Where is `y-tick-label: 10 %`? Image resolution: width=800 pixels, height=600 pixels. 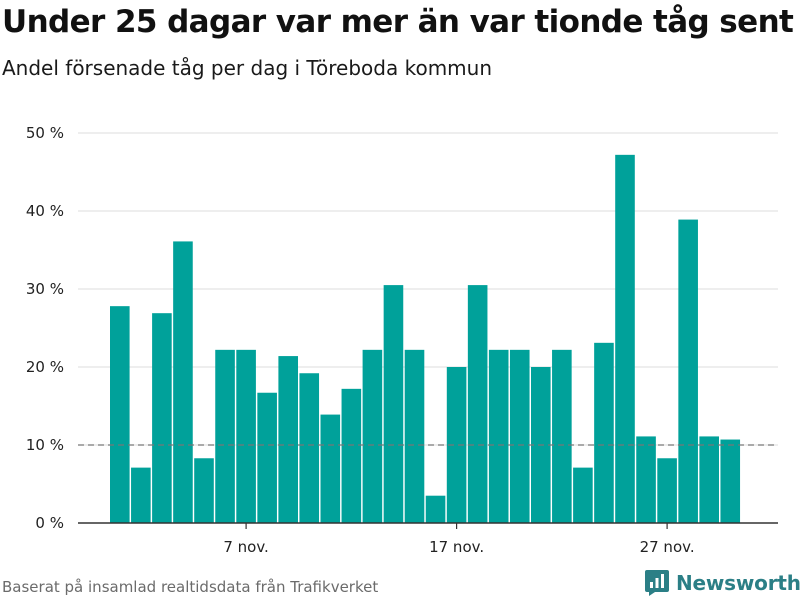 y-tick-label: 10 % is located at coordinates (45, 445).